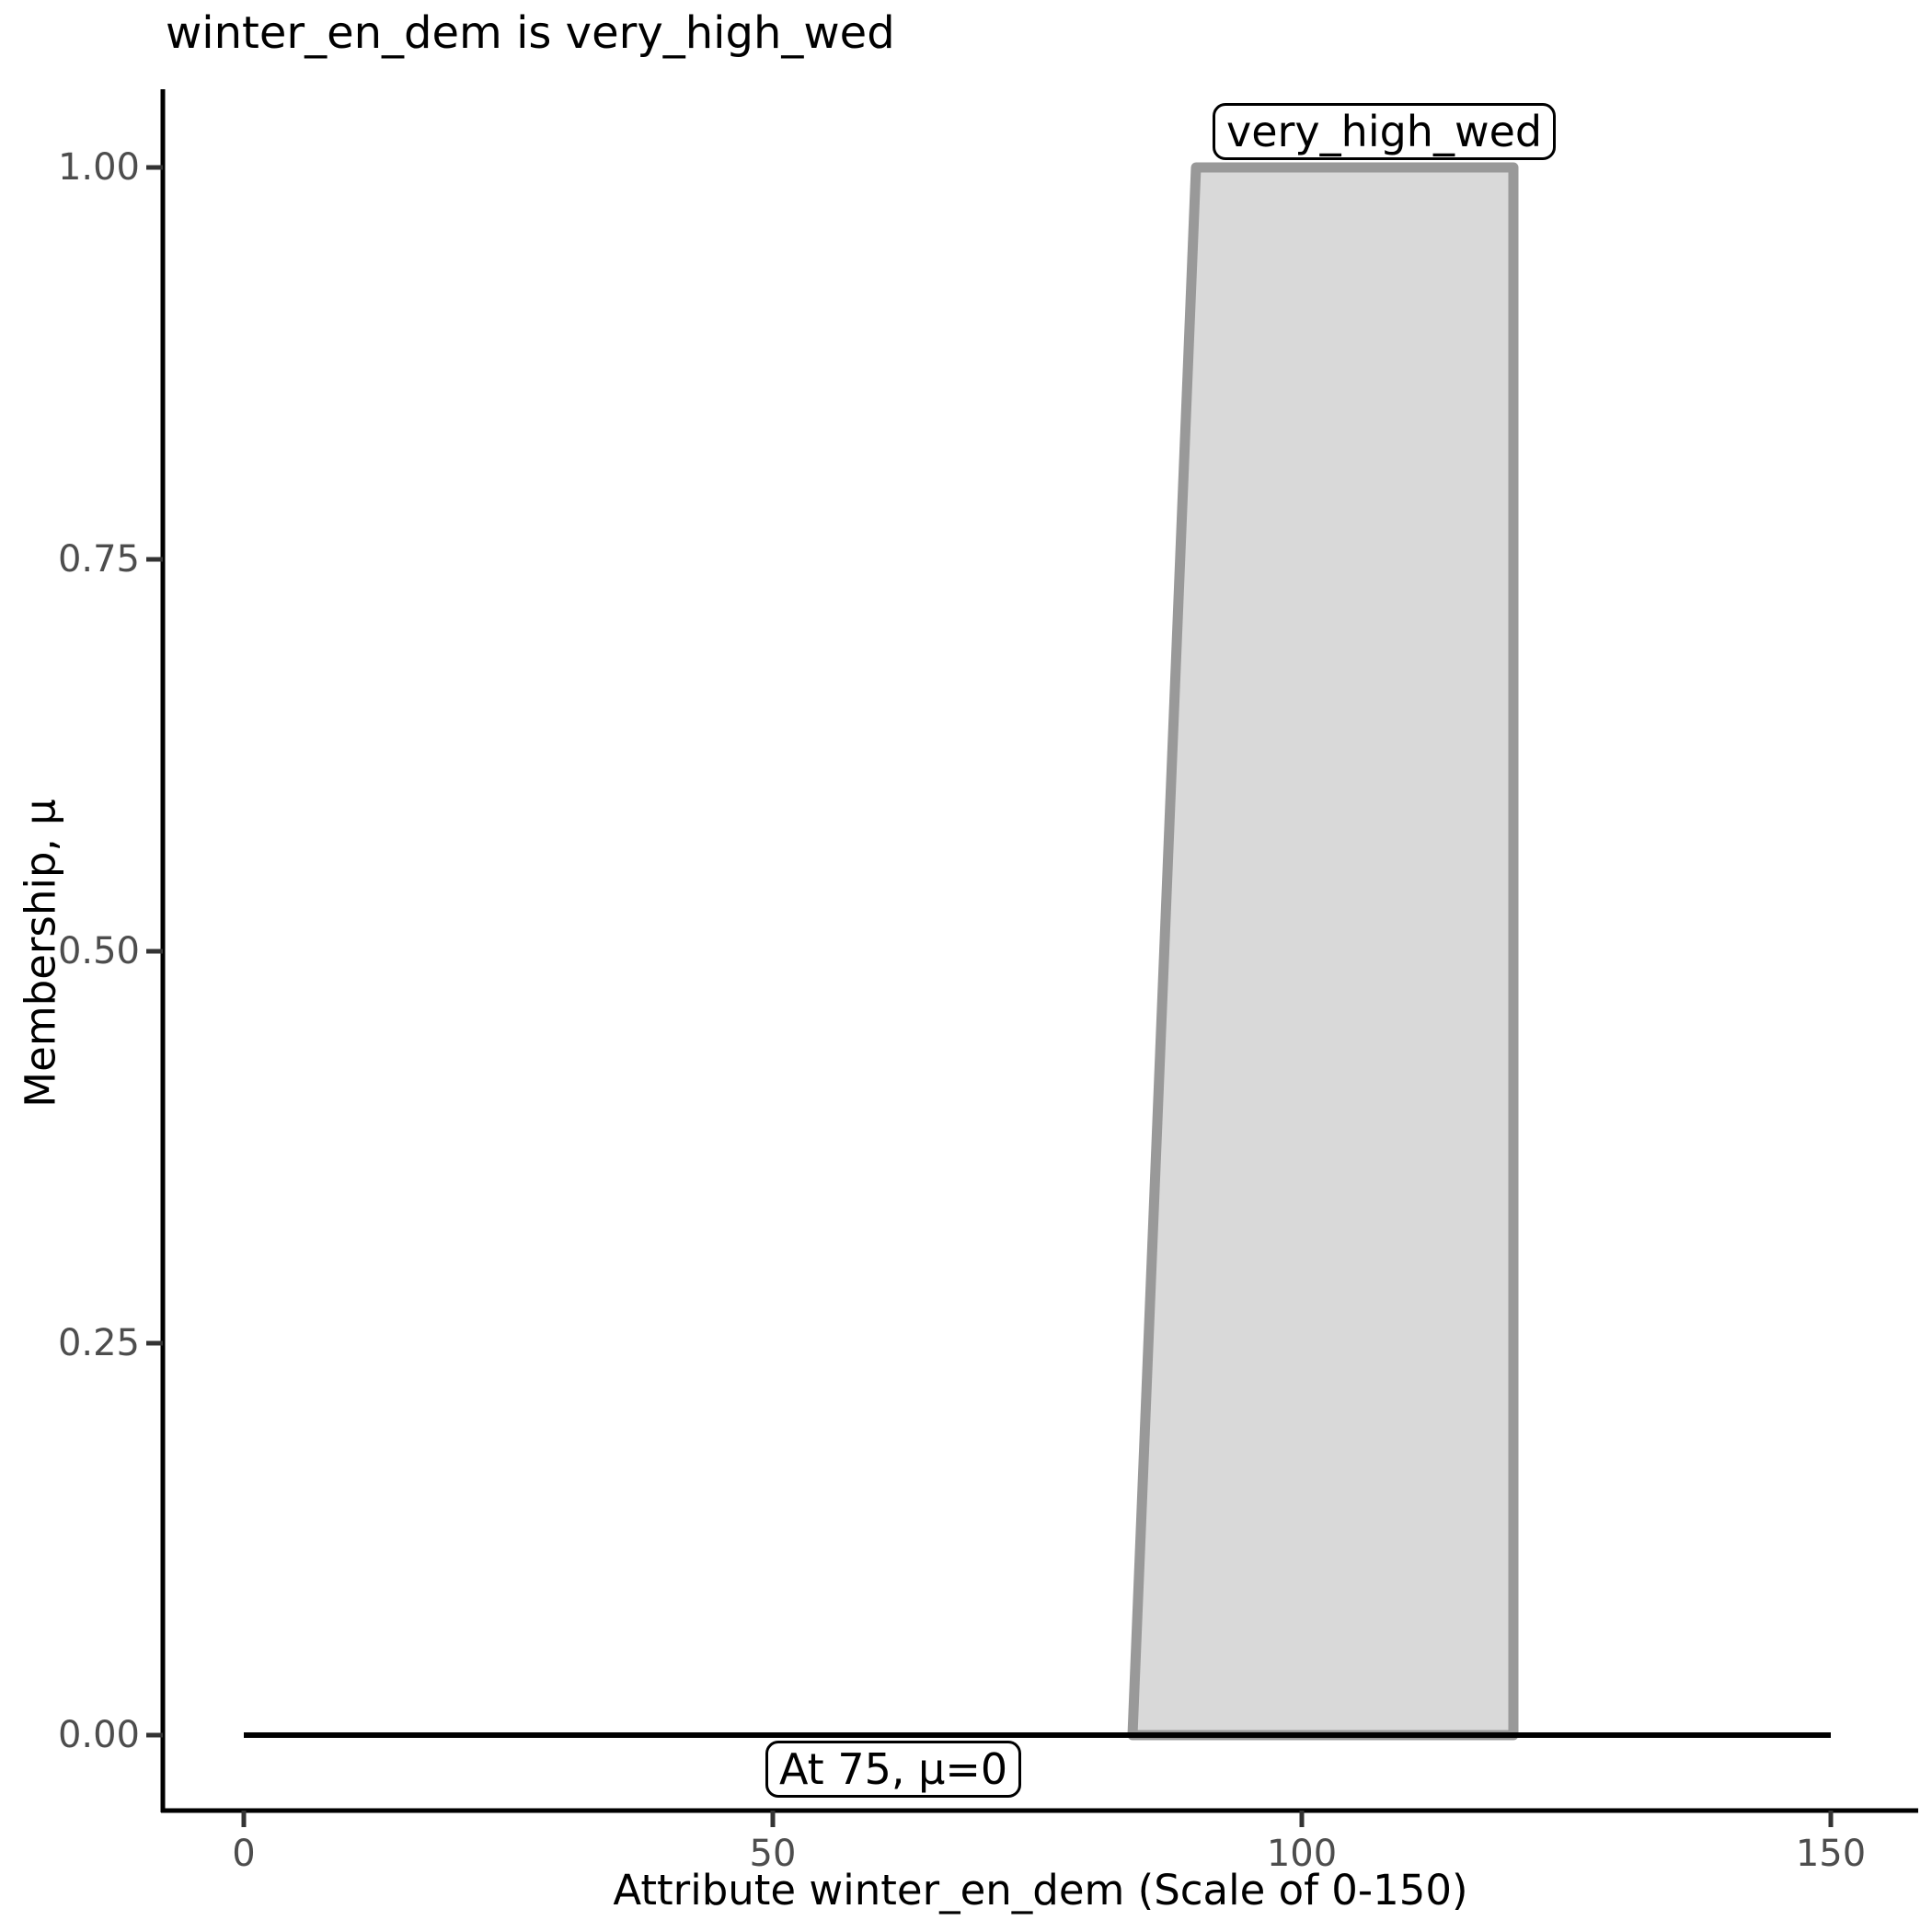 The image size is (1932, 1932). I want to click on annotation-set-name: very_high_wed, so click(1385, 132).